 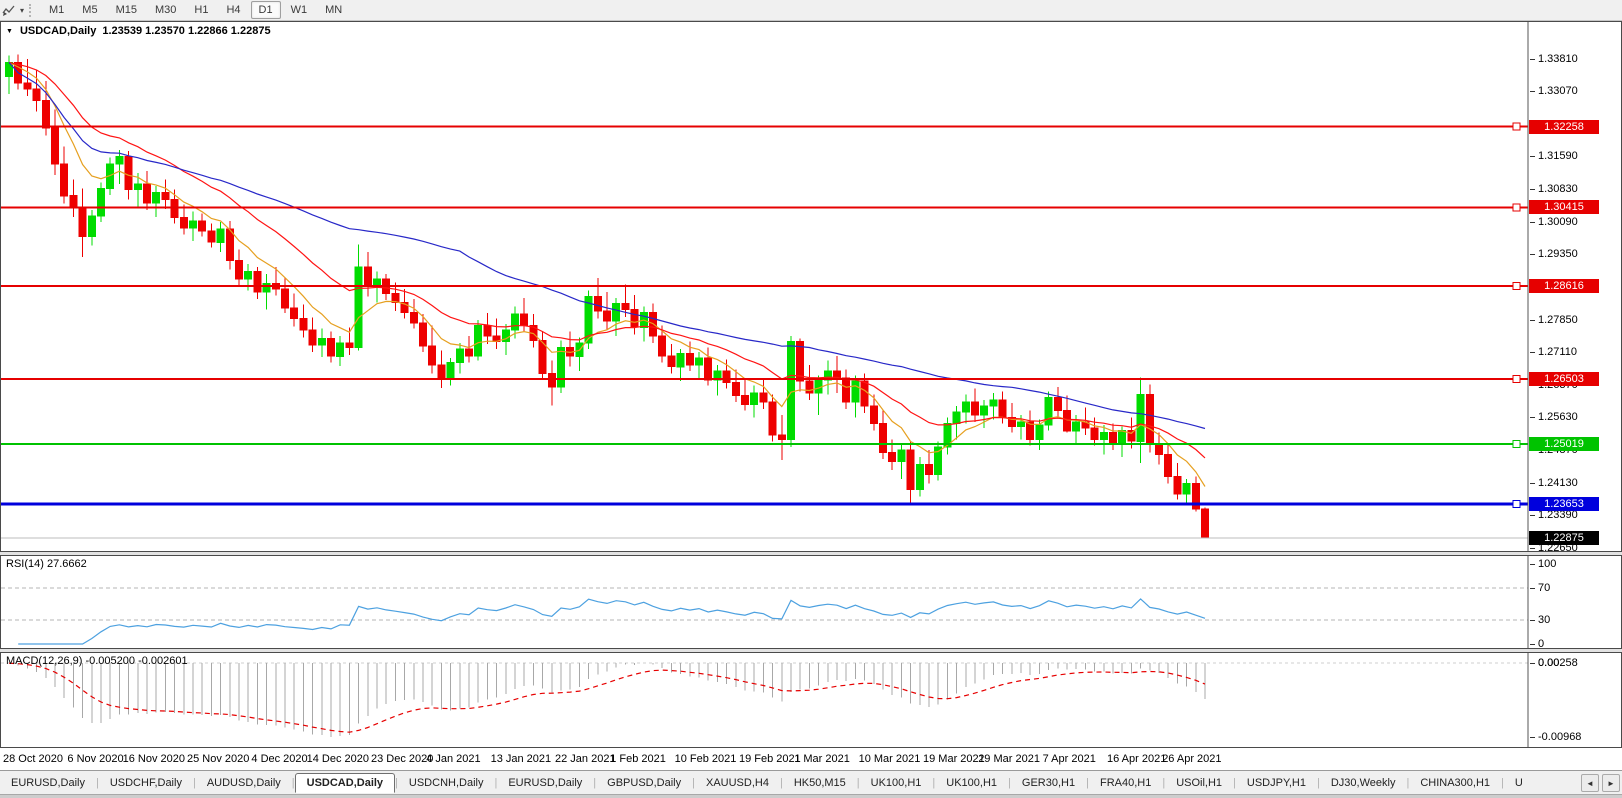 What do you see at coordinates (1544, 663) in the screenshot?
I see `macd-tick-label: 0.00` at bounding box center [1544, 663].